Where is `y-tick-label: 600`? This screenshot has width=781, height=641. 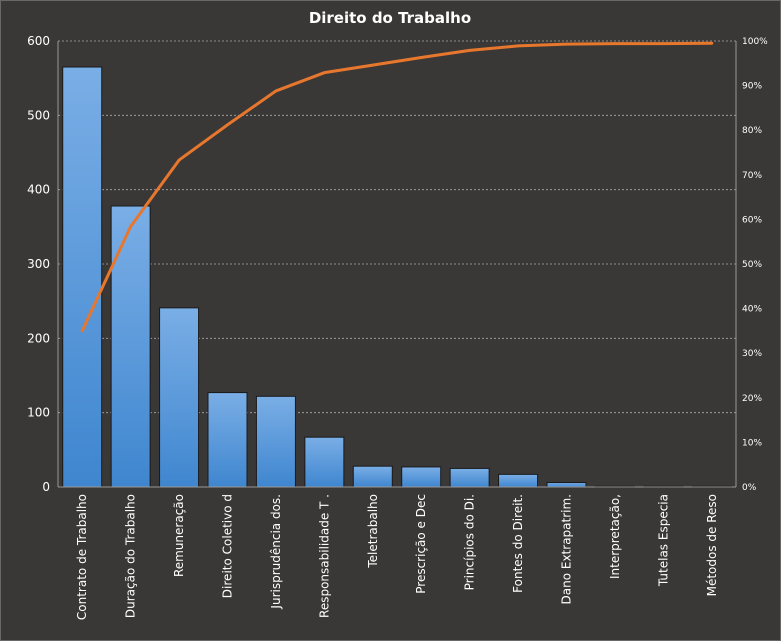 y-tick-label: 600 is located at coordinates (38, 41).